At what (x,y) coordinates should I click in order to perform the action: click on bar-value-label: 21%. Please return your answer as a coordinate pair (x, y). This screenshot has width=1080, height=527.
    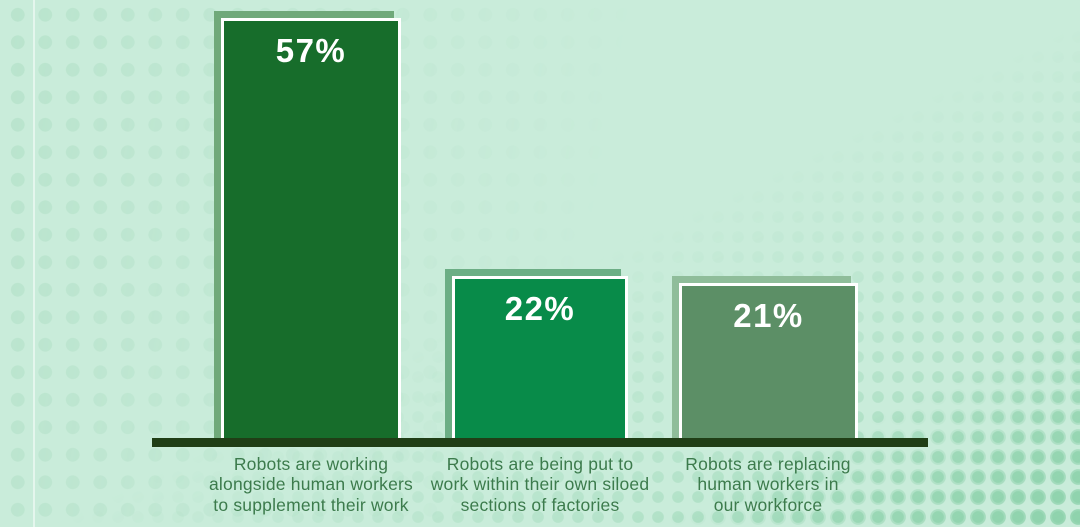
    Looking at the image, I should click on (768, 315).